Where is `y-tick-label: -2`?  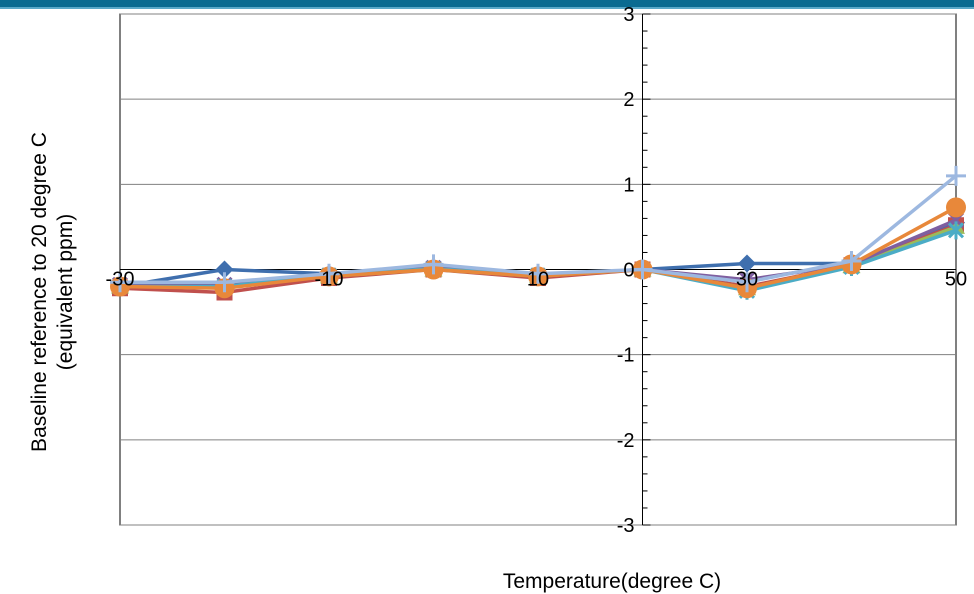 y-tick-label: -2 is located at coordinates (626, 441).